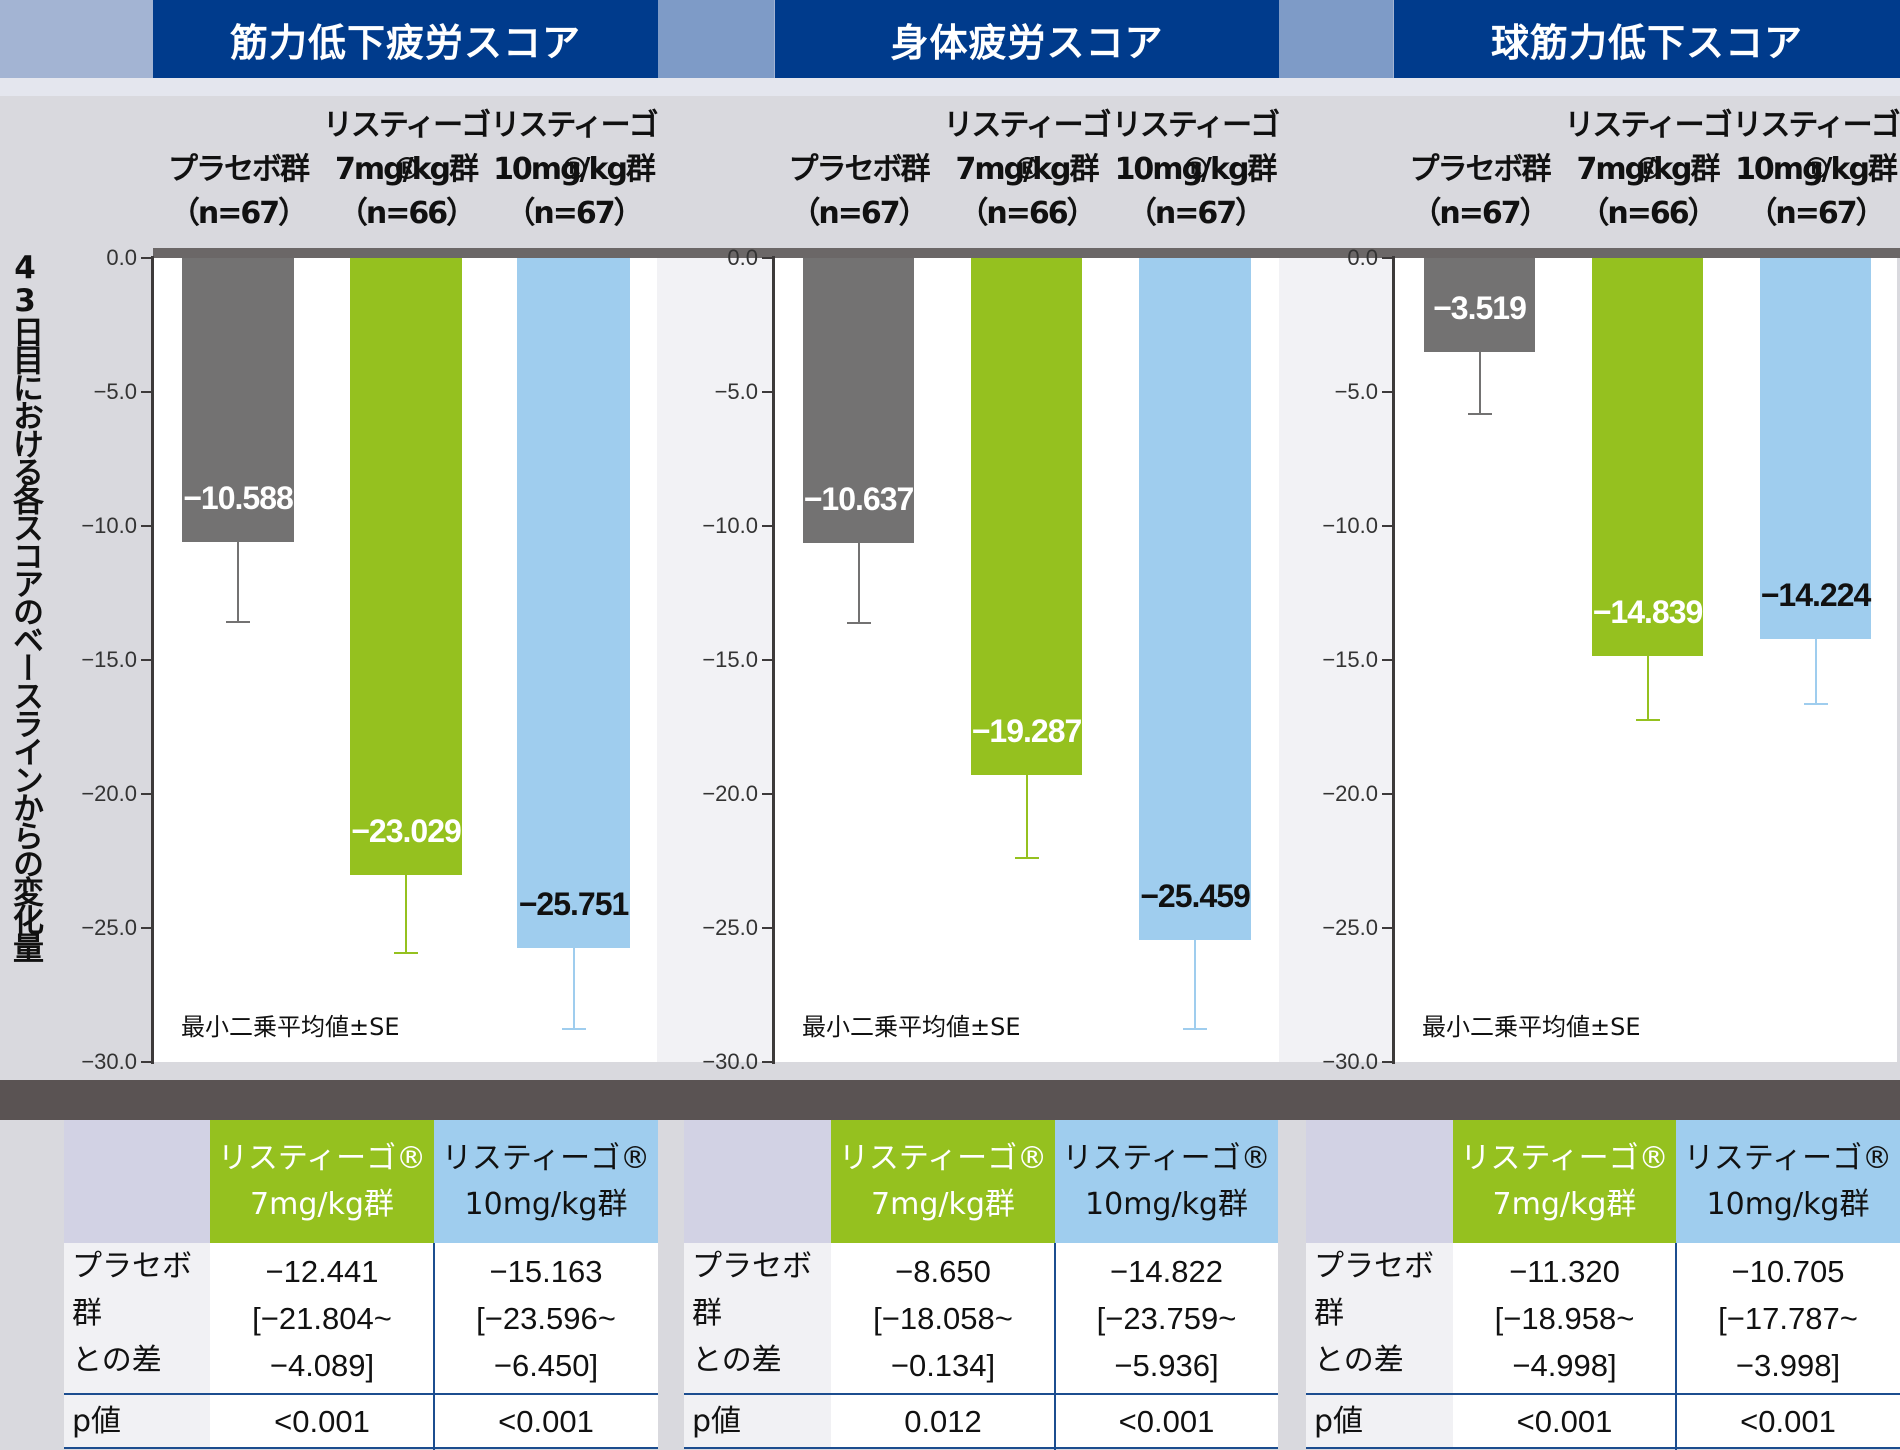  Describe the element at coordinates (1647, 457) in the screenshot. I see `bar-dose7: −14.839` at that location.